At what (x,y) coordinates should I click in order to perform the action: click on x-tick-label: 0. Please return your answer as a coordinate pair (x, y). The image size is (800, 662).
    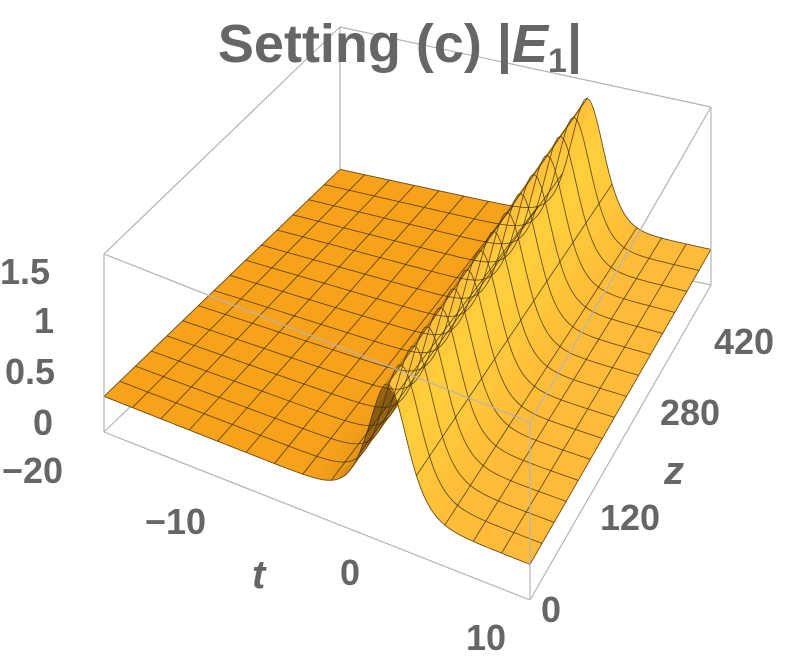
    Looking at the image, I should click on (350, 572).